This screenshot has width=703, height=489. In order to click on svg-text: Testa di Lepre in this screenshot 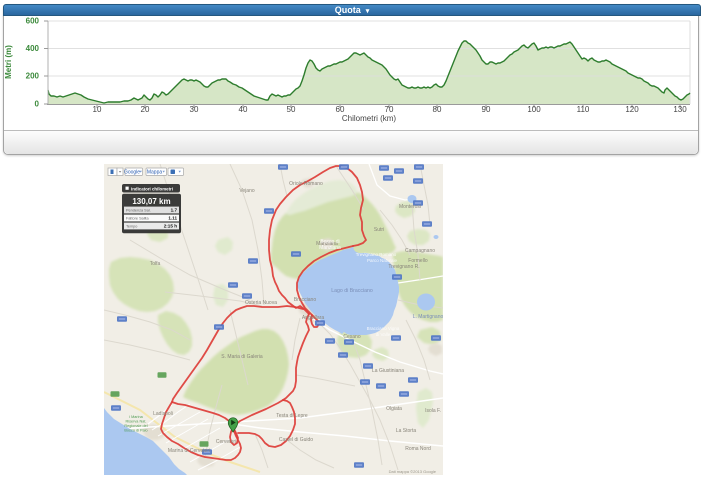, I will do `click(292, 416)`.